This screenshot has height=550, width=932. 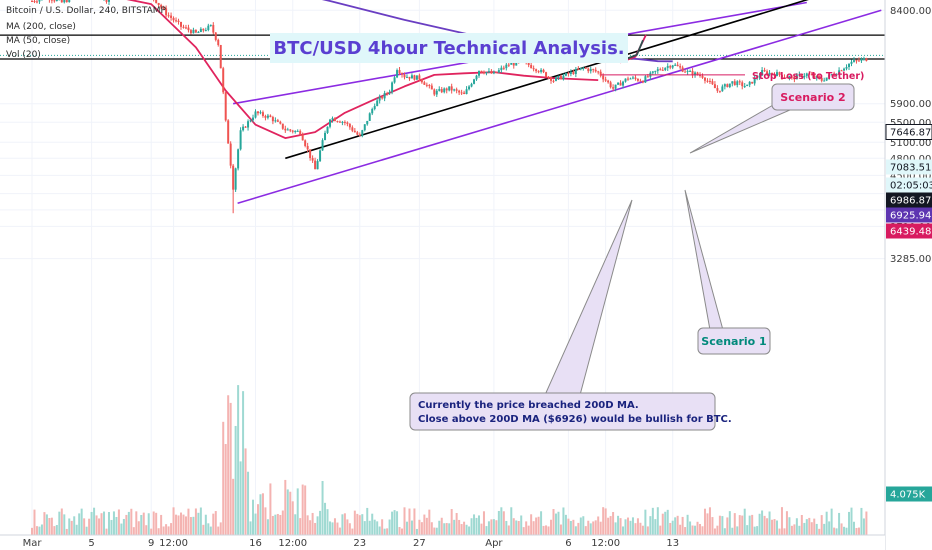 What do you see at coordinates (33, 543) in the screenshot?
I see `x-tick-label: Mar` at bounding box center [33, 543].